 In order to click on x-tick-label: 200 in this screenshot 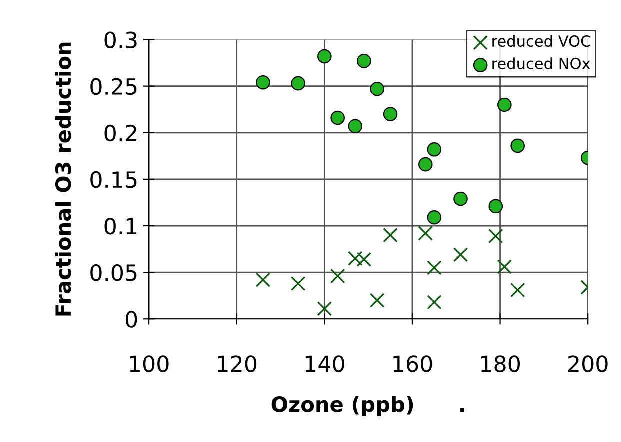, I will do `click(588, 364)`.